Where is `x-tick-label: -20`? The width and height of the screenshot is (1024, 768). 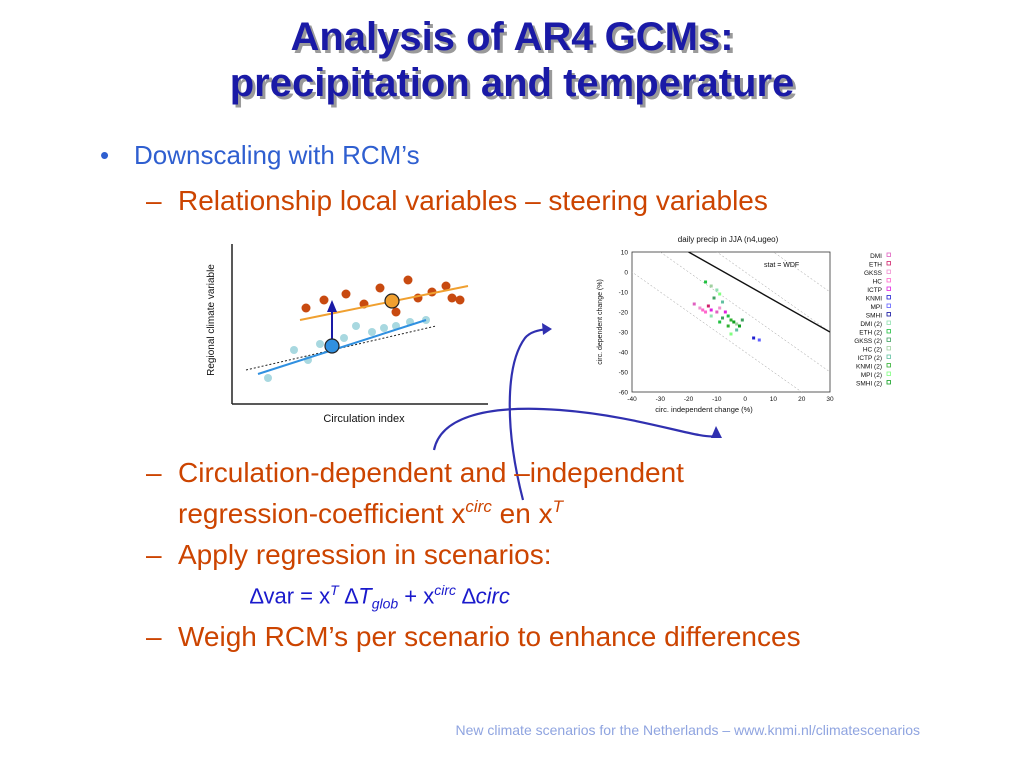 x-tick-label: -20 is located at coordinates (689, 399).